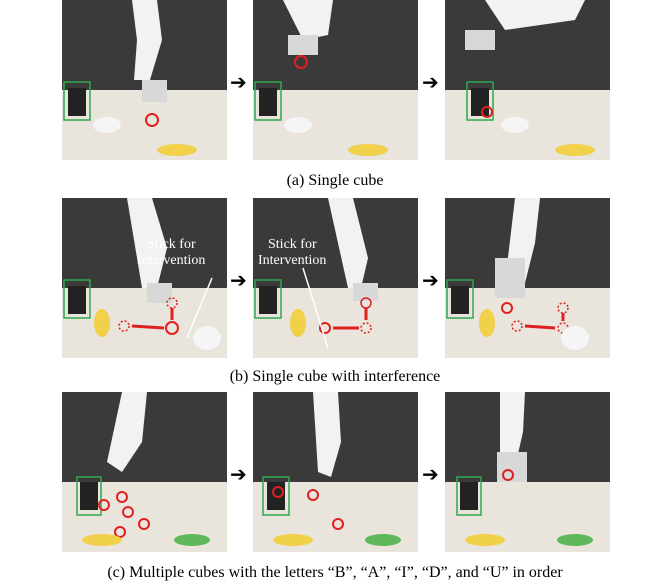 This screenshot has height=588, width=670. Describe the element at coordinates (144, 278) in the screenshot. I see `panel-b-frame-1: Stick for Intervention` at that location.